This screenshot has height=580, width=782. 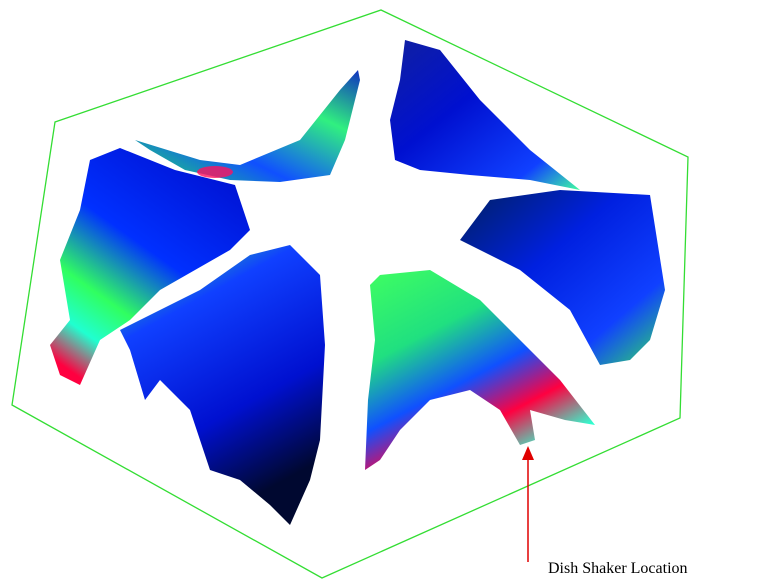 What do you see at coordinates (528, 453) in the screenshot?
I see `arrow-head` at bounding box center [528, 453].